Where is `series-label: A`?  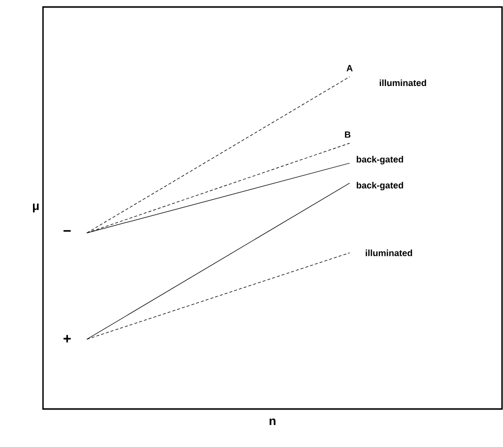 series-label: A is located at coordinates (349, 68).